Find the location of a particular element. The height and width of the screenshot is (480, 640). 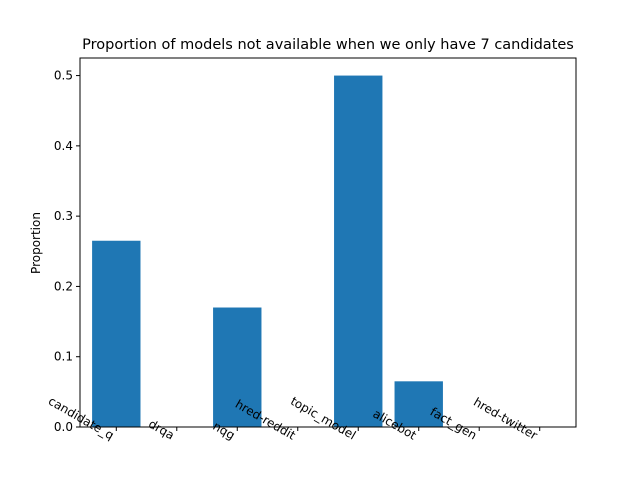

bar-alicebot is located at coordinates (418, 404).